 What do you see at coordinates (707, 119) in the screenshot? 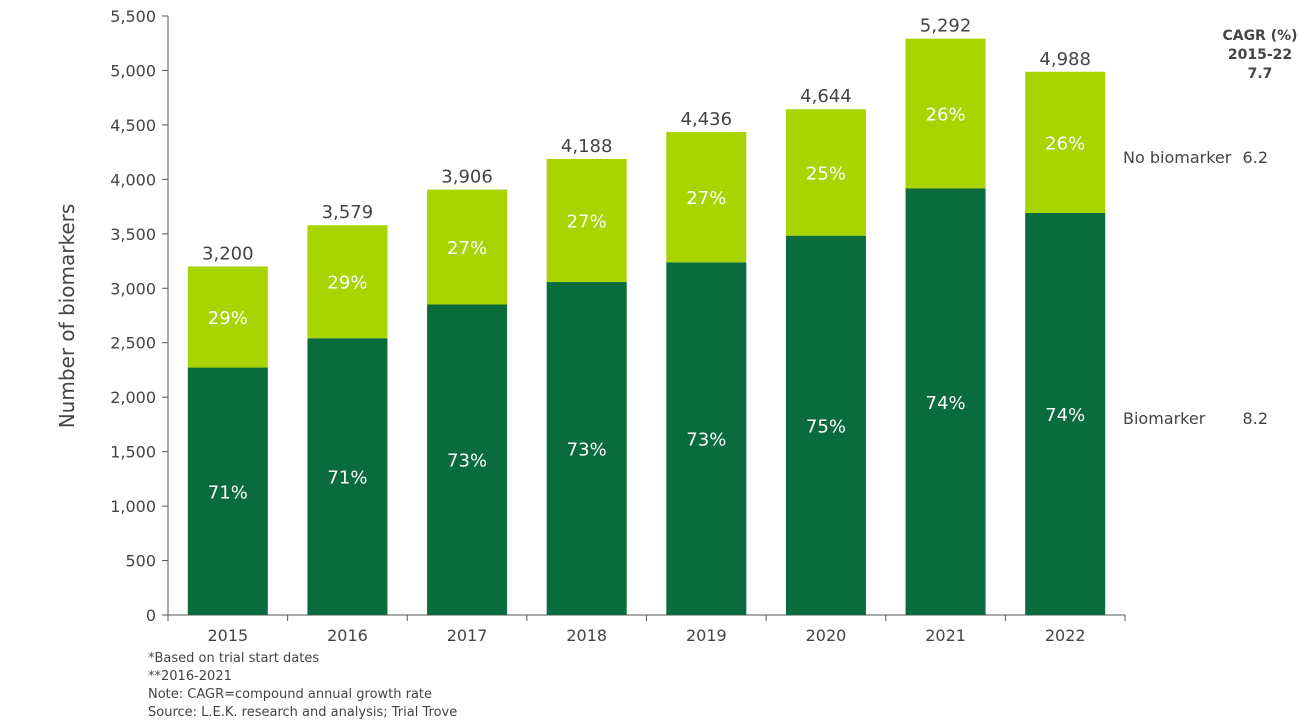
I see `total-label: 4,436` at bounding box center [707, 119].